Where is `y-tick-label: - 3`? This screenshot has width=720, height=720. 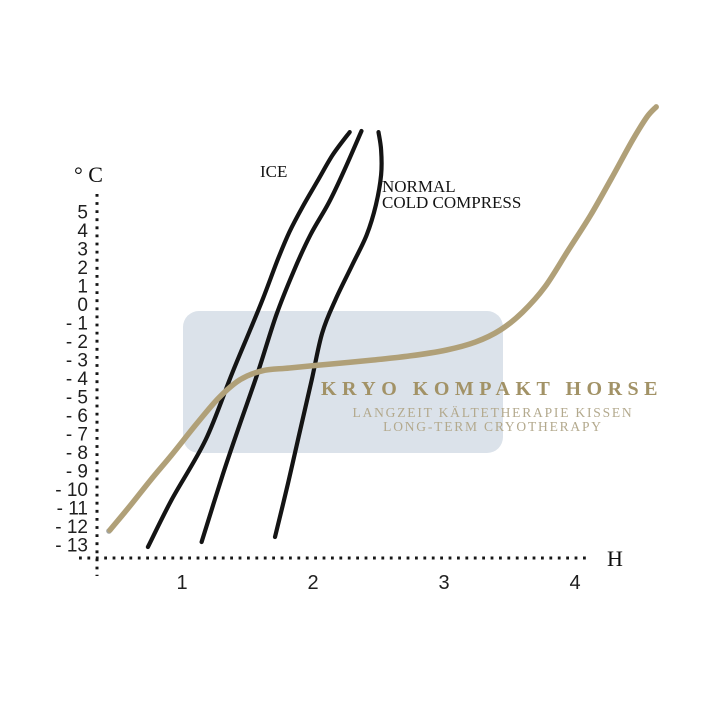
y-tick-label: - 3 is located at coordinates (77, 361).